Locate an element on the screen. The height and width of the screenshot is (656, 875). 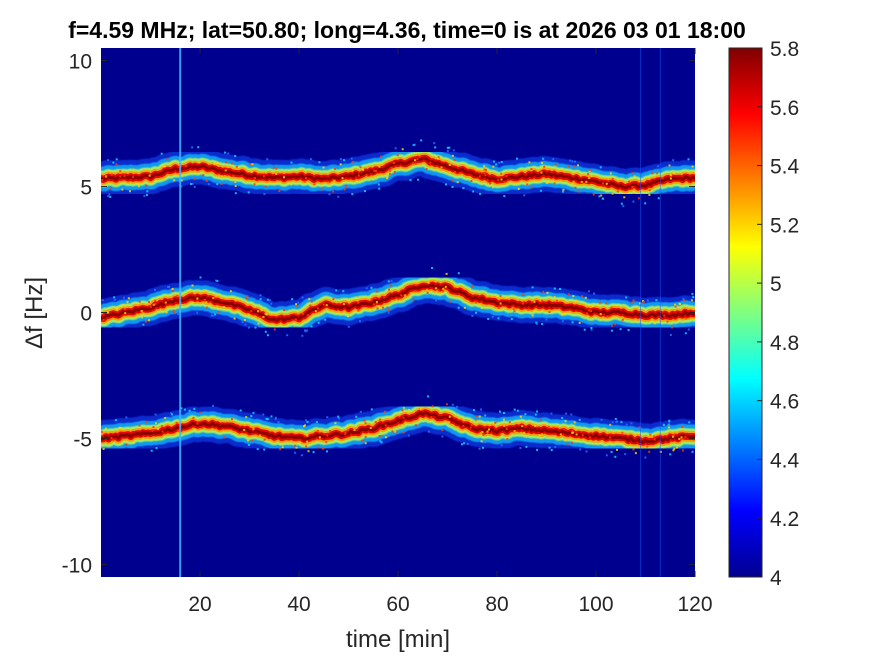
trace-2-speckle is located at coordinates (398, 301).